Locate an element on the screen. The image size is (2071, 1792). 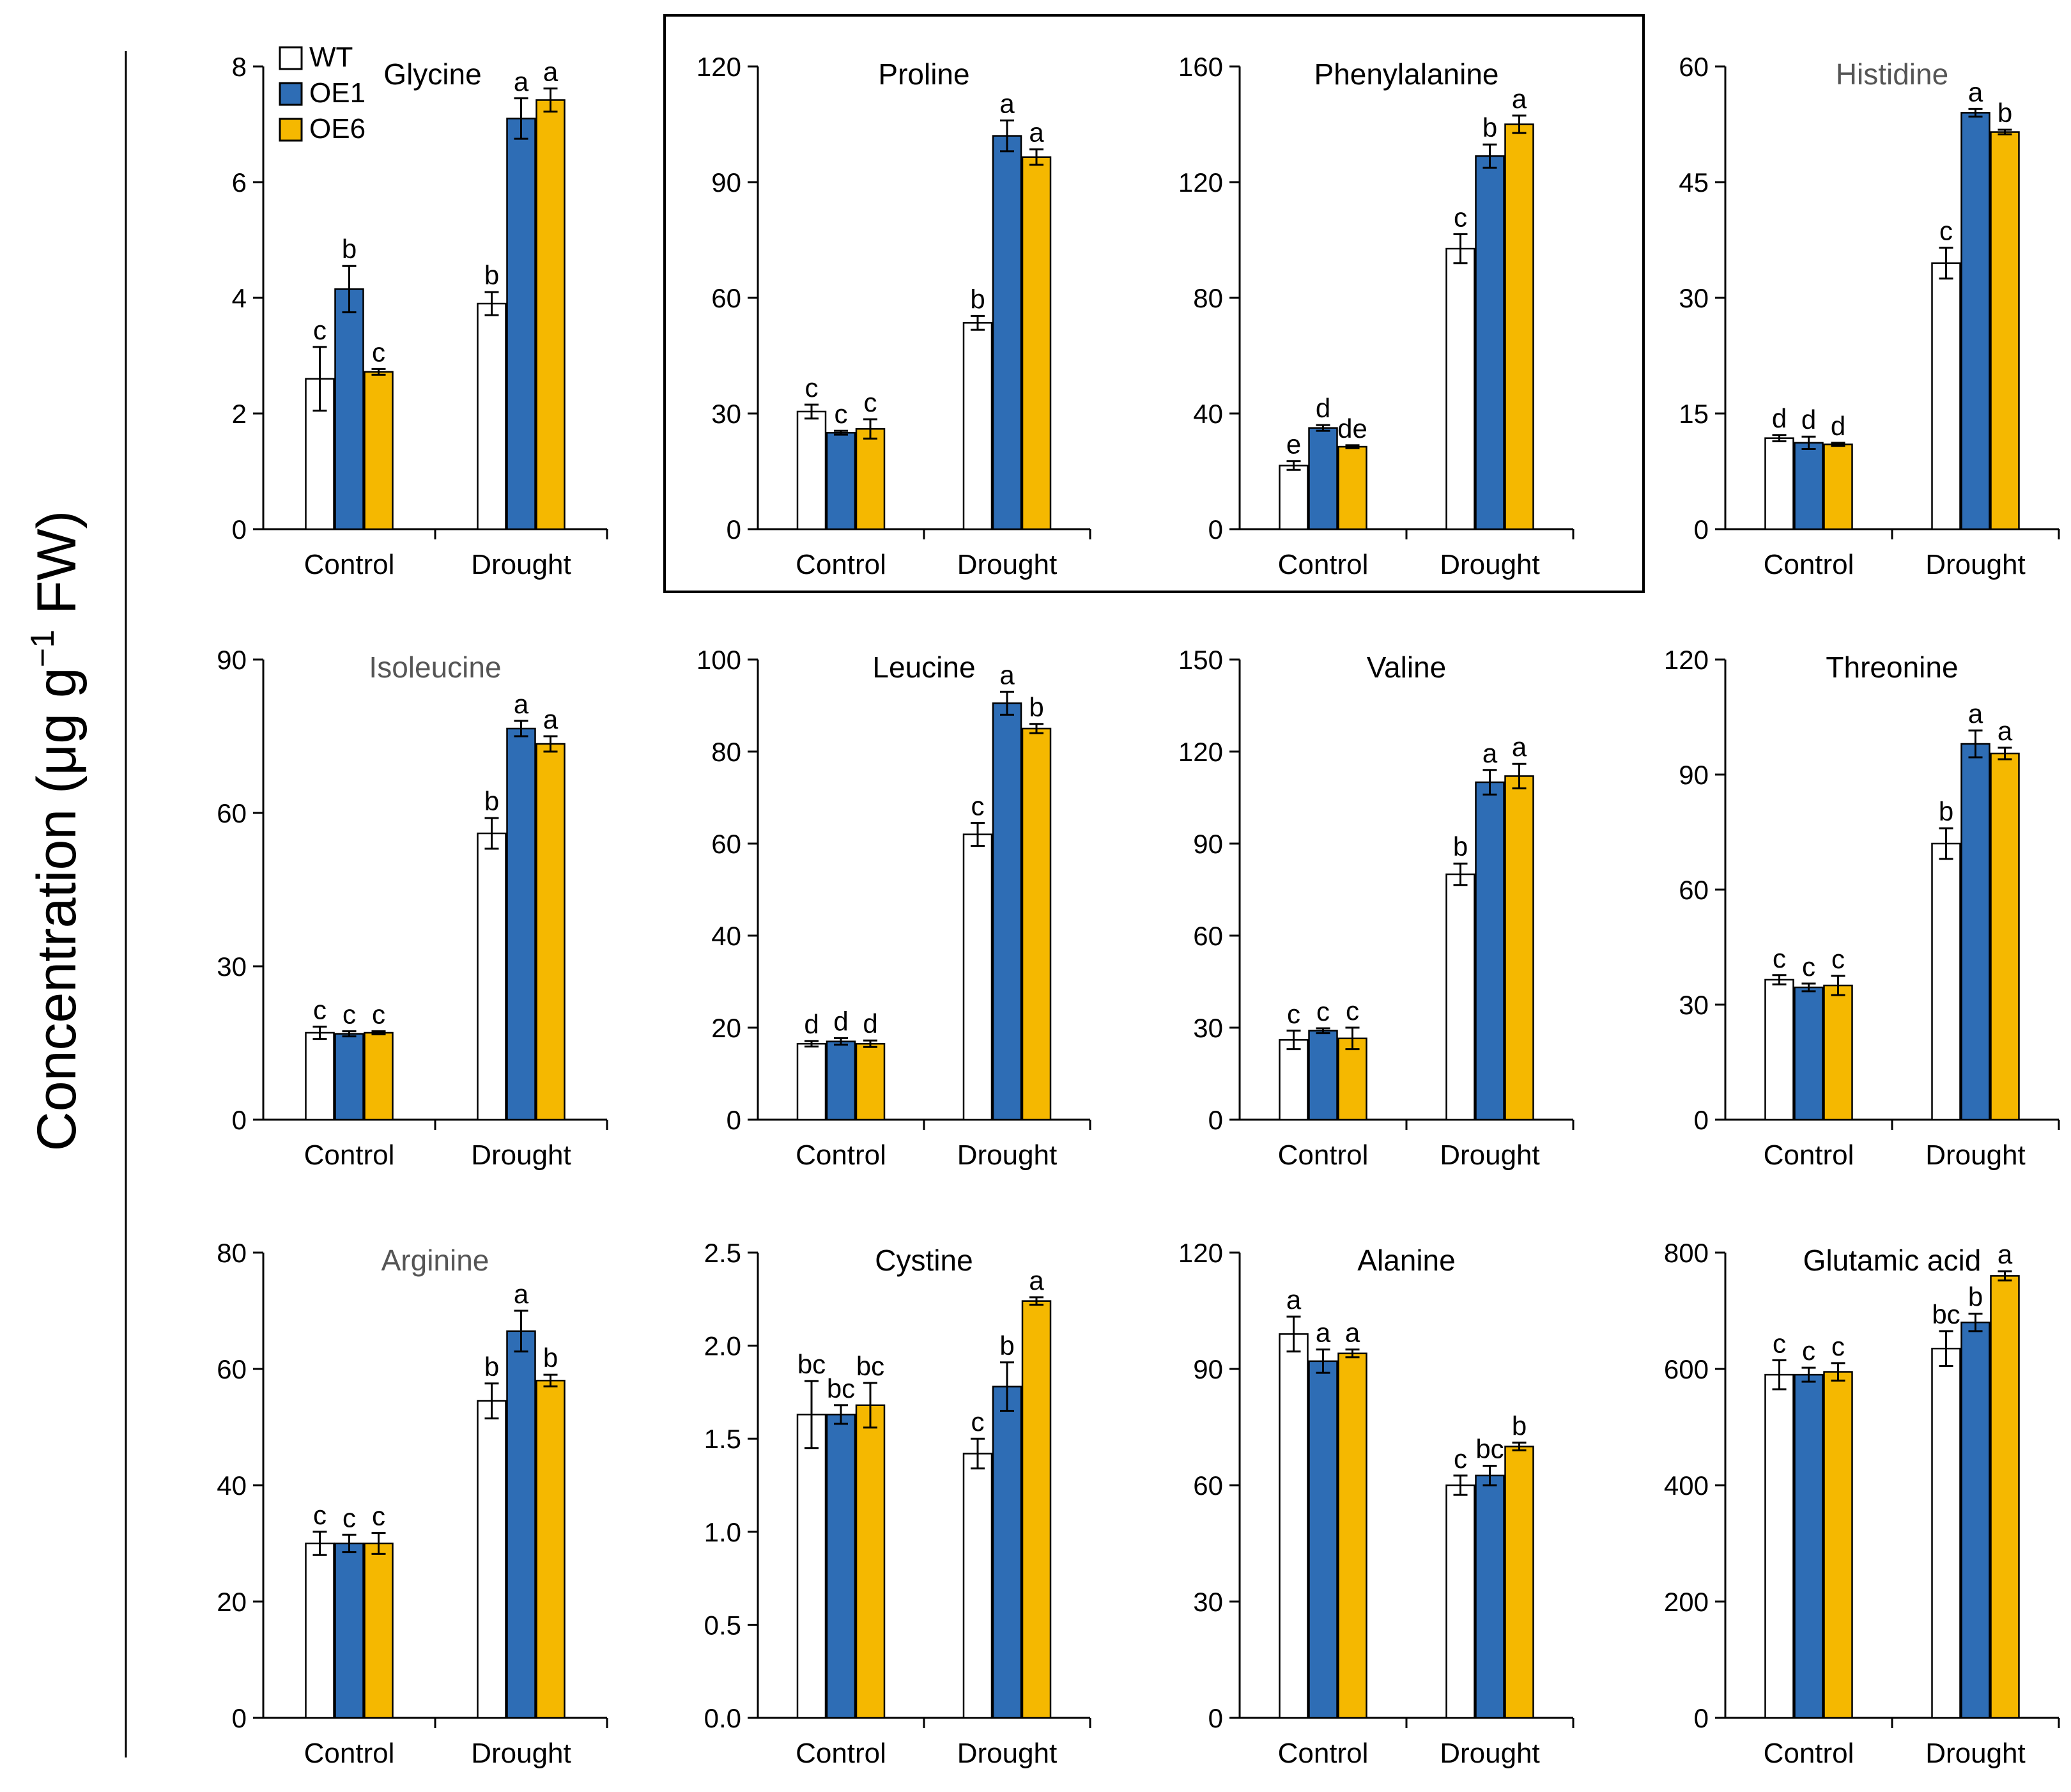
sig-letter-cystine: b is located at coordinates (1006, 1346).